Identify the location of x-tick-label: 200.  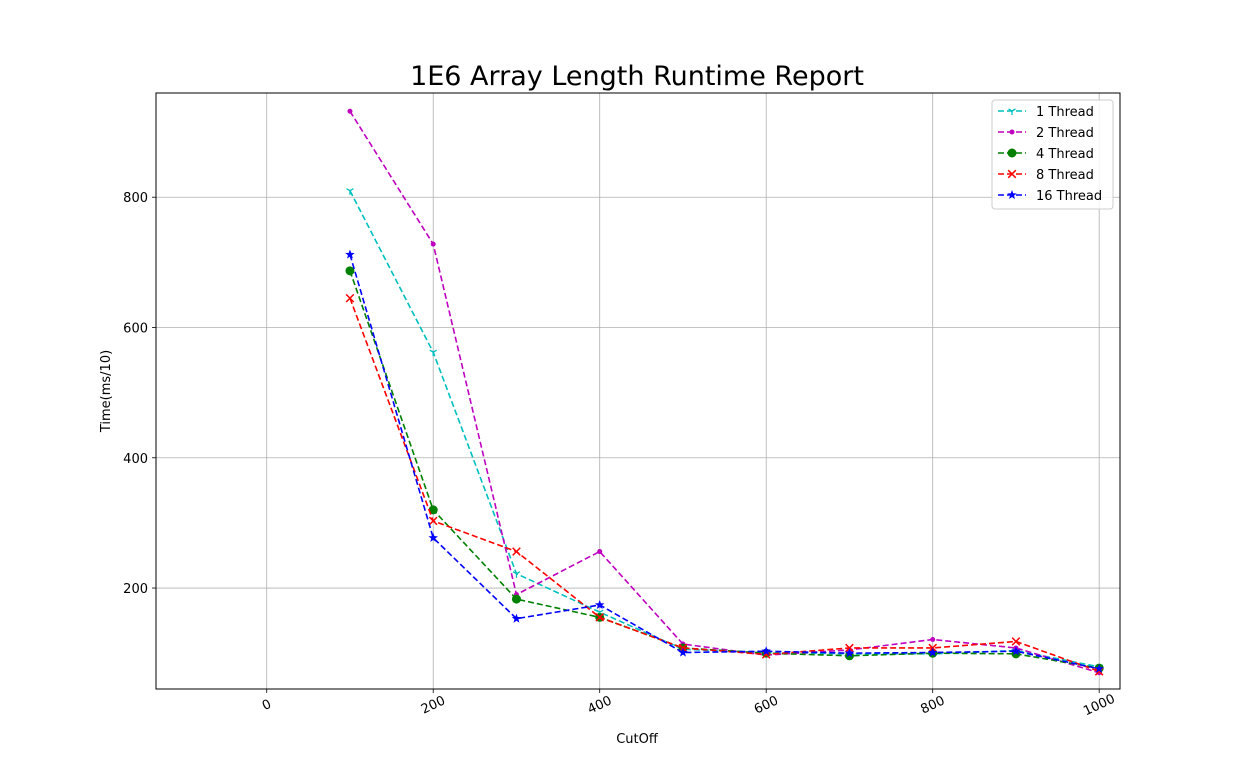
(433, 705).